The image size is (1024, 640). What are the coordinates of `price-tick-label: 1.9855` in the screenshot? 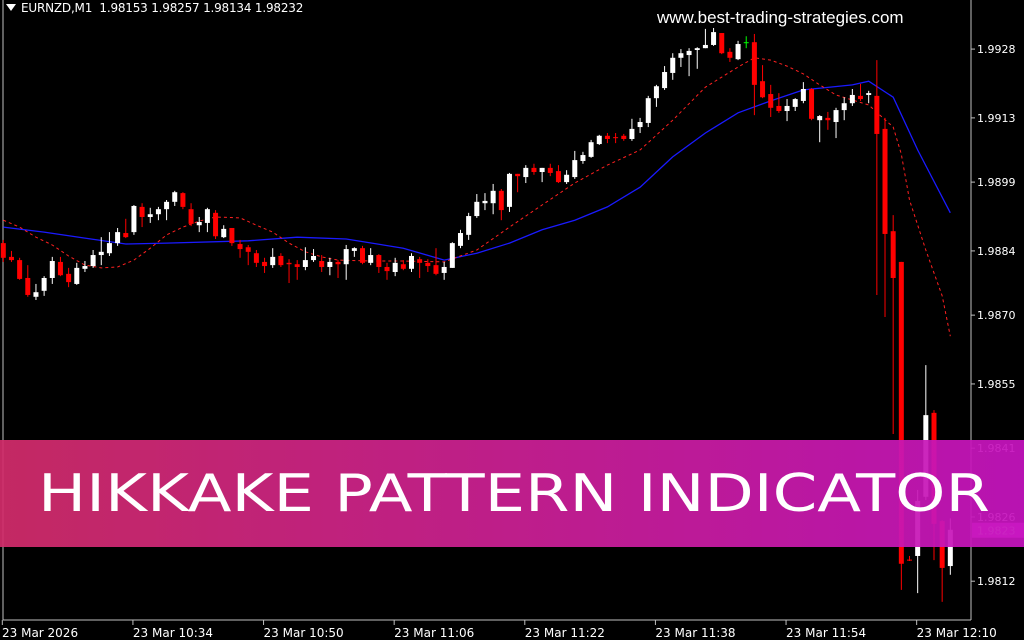 It's located at (996, 384).